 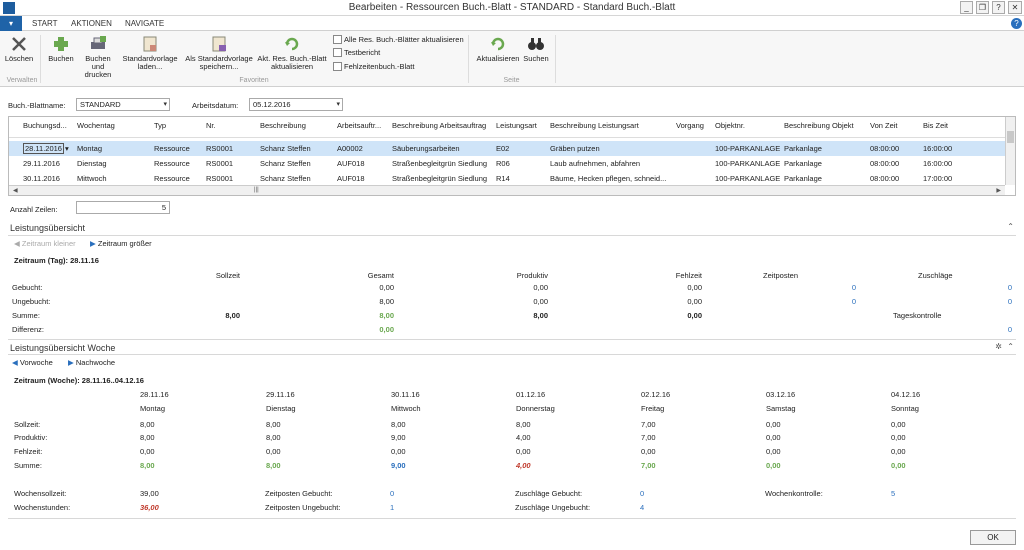 What do you see at coordinates (91, 23) in the screenshot?
I see `tab-aktionen: AKTIONEN` at bounding box center [91, 23].